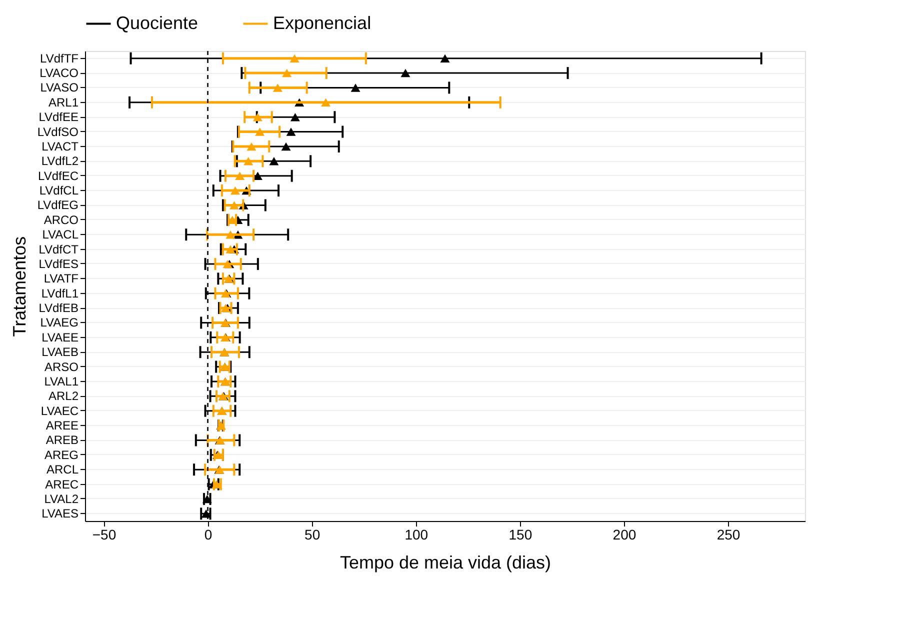 The height and width of the screenshot is (634, 899). Describe the element at coordinates (61, 279) in the screenshot. I see `y-tick-label: LVATF` at that location.